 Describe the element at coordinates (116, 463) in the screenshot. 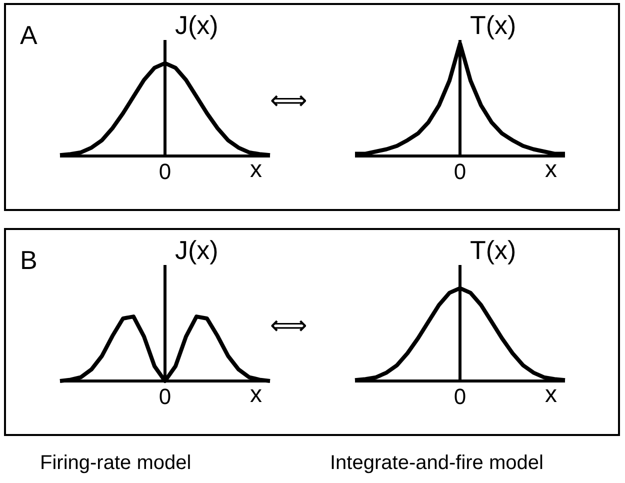

I see `text: Firing-rate model` at that location.